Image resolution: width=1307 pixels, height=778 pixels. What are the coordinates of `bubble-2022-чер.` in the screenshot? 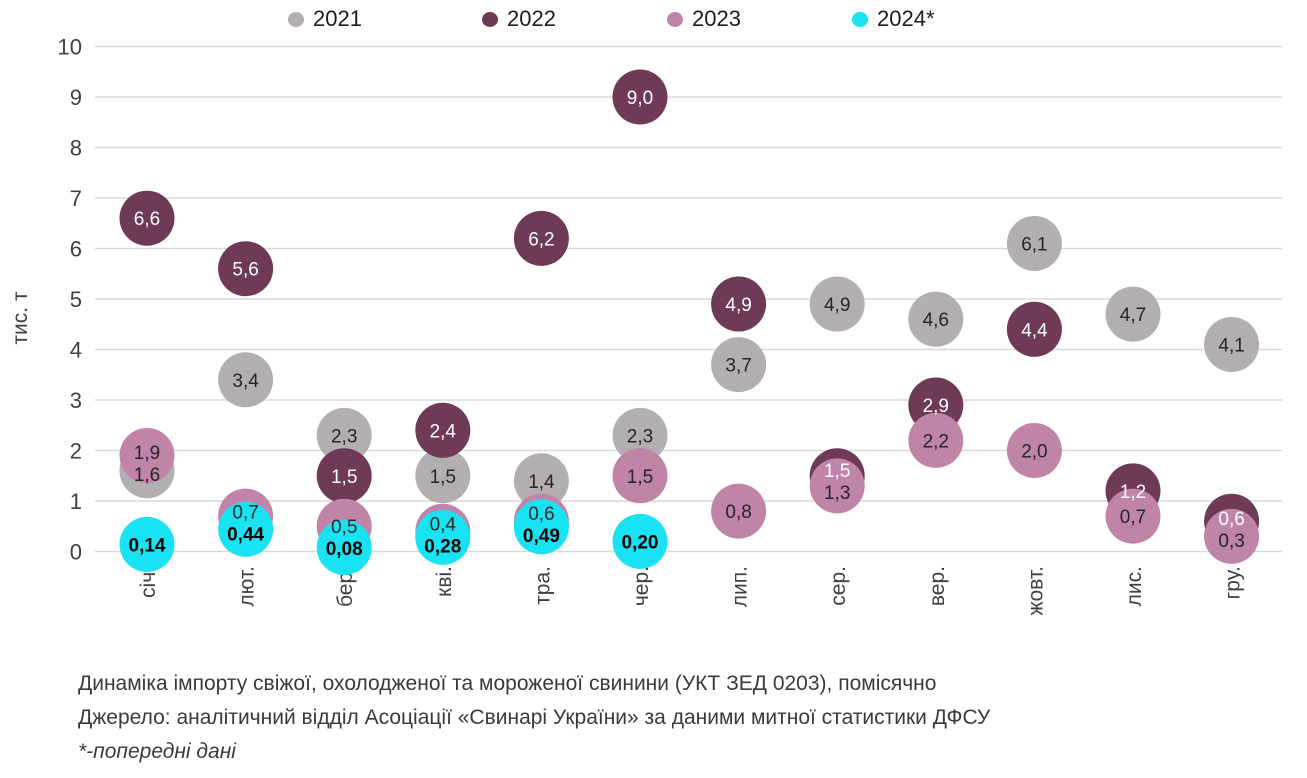 It's located at (640, 97).